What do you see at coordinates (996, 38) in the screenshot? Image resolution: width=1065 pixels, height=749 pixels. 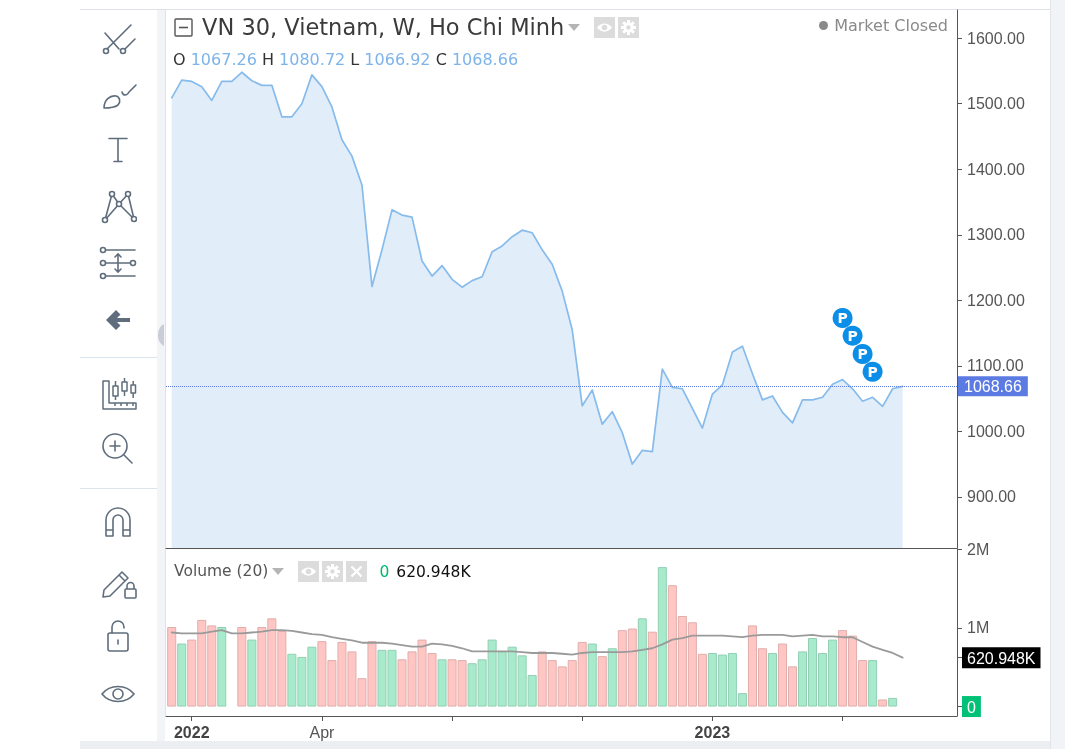 I see `y-tick-label: 1600.00` at bounding box center [996, 38].